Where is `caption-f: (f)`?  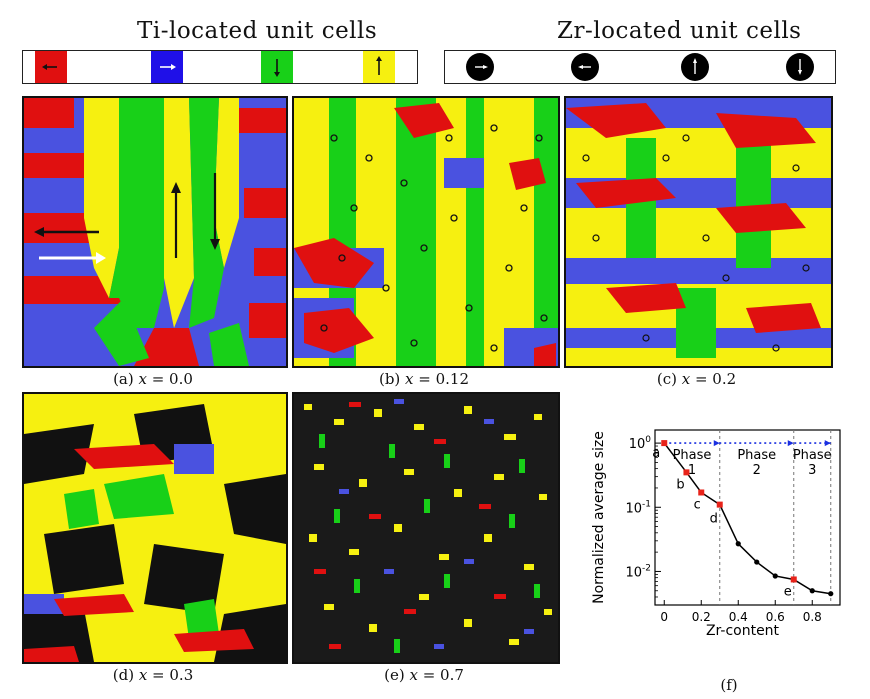 caption-f: (f) is located at coordinates (729, 685).